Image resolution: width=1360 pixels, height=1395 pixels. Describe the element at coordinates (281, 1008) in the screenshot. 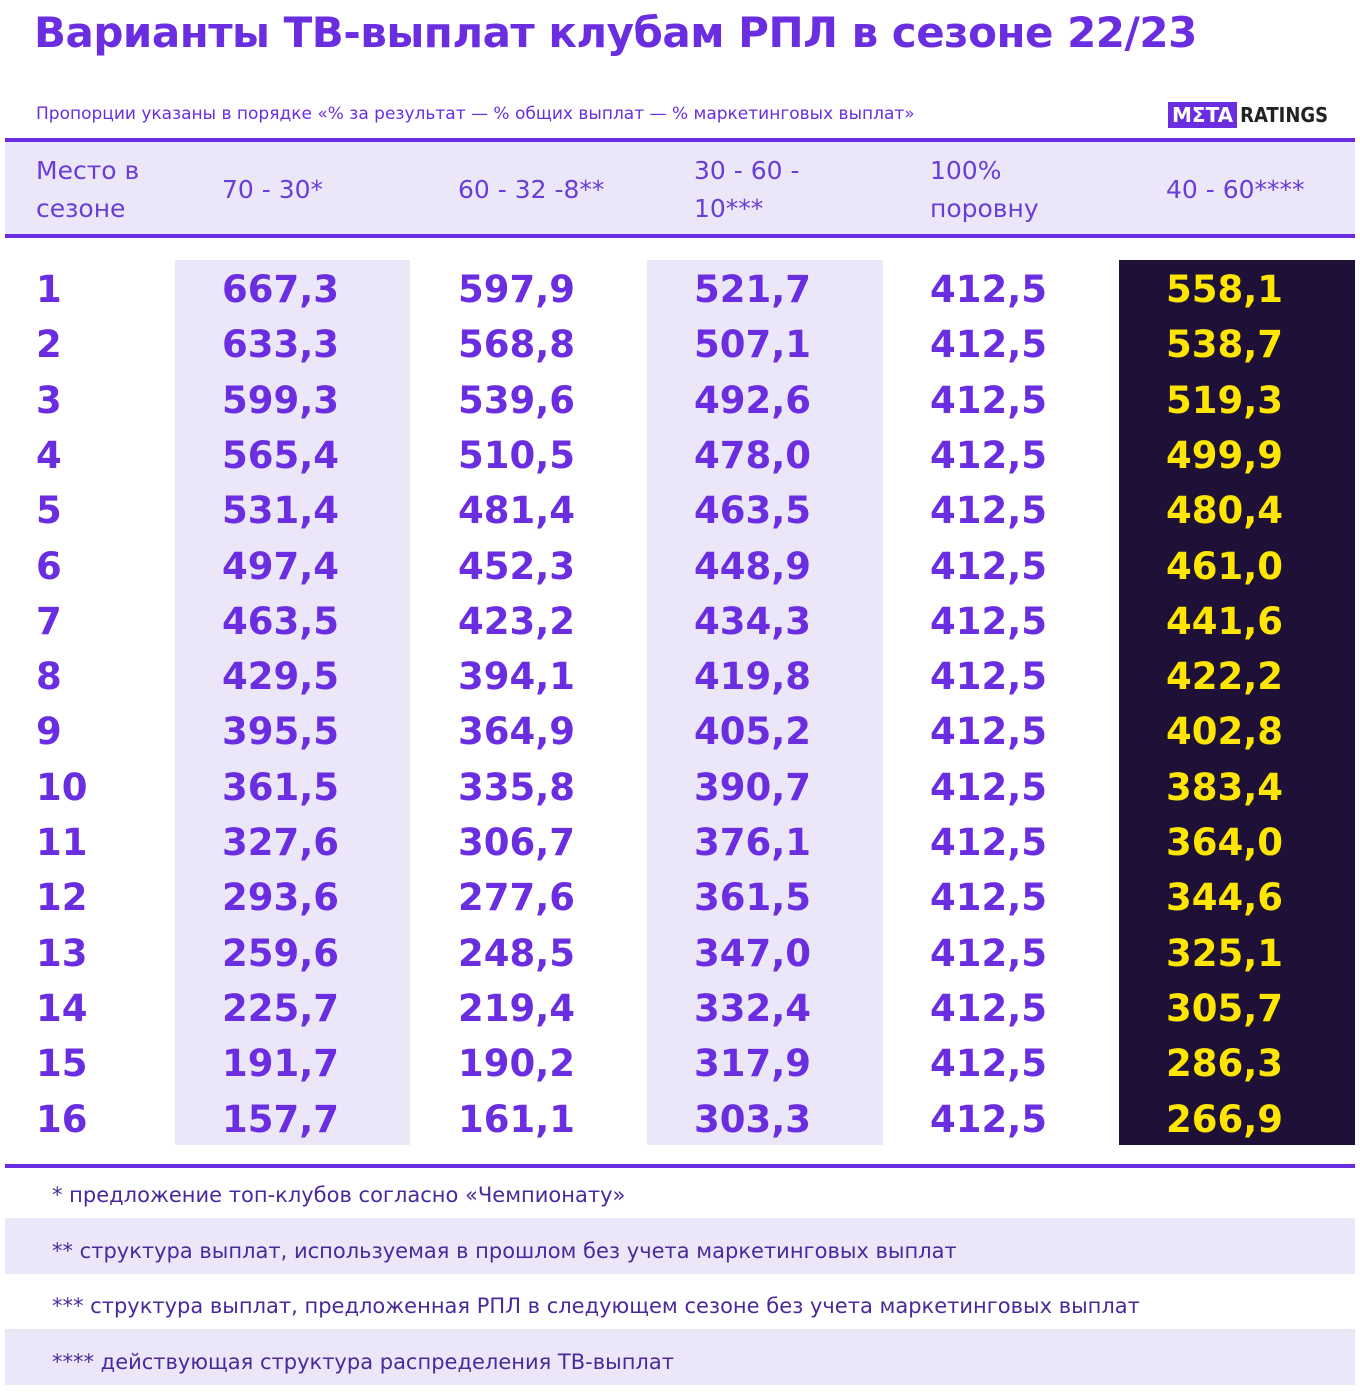

I see `cell-value: 225,7` at that location.